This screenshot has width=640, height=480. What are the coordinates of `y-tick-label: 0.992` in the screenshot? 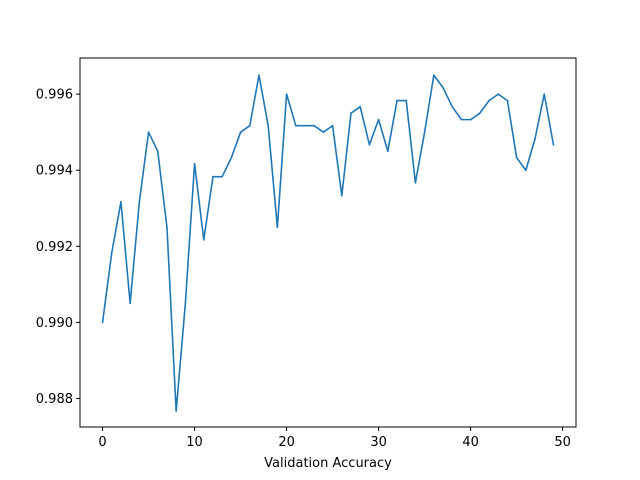 It's located at (54, 247).